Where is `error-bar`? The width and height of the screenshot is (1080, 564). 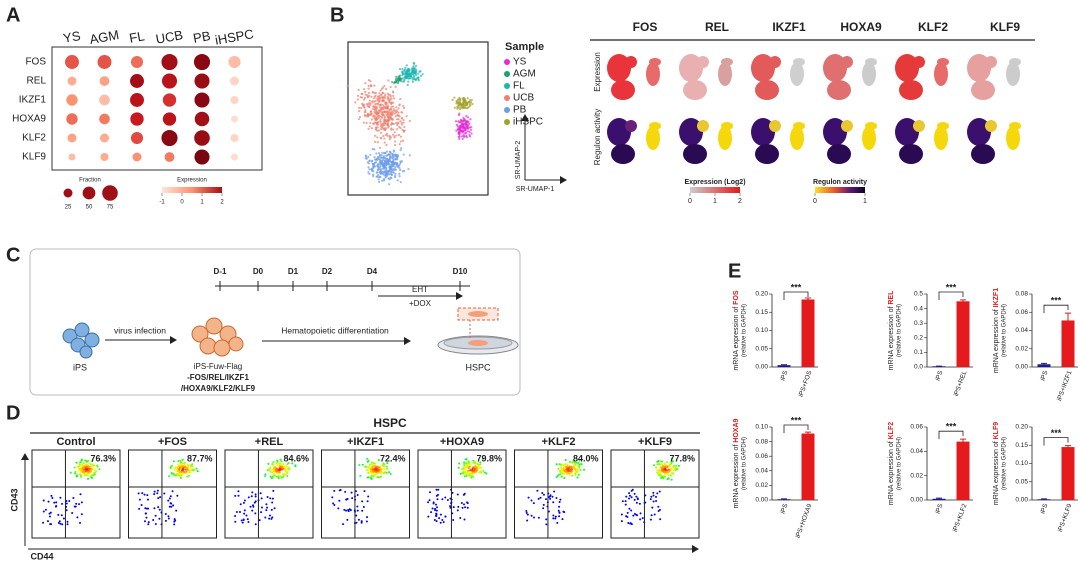 error-bar is located at coordinates (808, 433).